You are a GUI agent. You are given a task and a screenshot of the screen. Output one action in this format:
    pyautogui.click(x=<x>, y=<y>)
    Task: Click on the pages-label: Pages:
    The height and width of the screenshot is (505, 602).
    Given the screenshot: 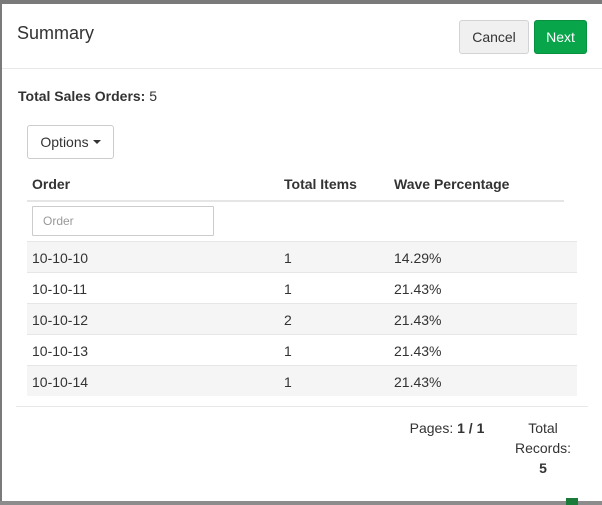 What is the action you would take?
    pyautogui.click(x=431, y=428)
    